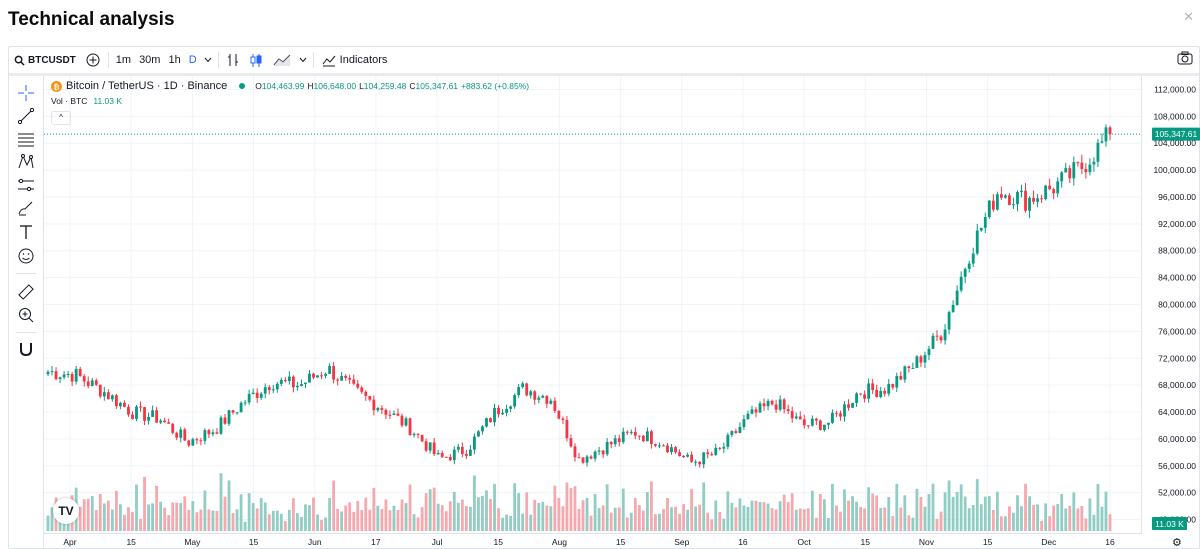 This screenshot has width=1200, height=549. What do you see at coordinates (26, 208) in the screenshot?
I see `brush-icon` at bounding box center [26, 208].